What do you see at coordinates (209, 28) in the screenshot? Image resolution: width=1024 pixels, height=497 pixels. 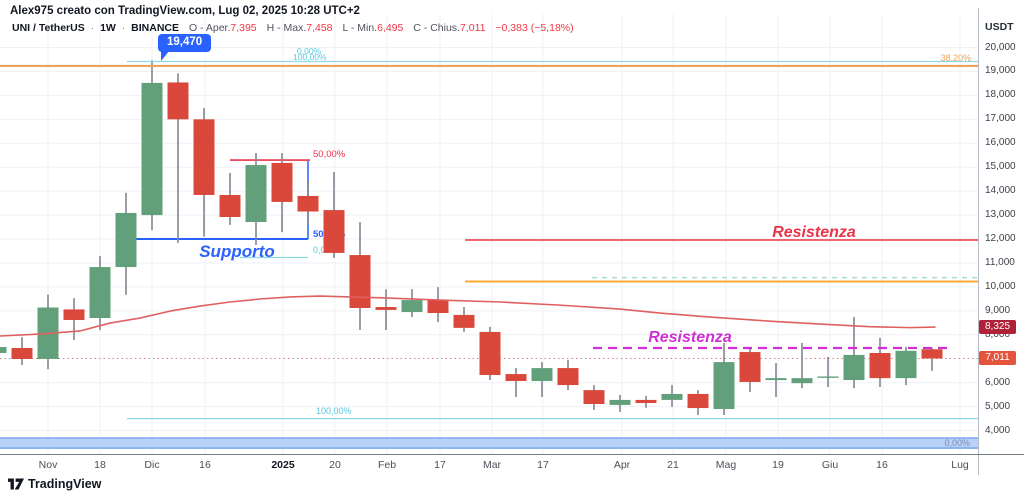 I see `open-label: O - Aper.` at bounding box center [209, 28].